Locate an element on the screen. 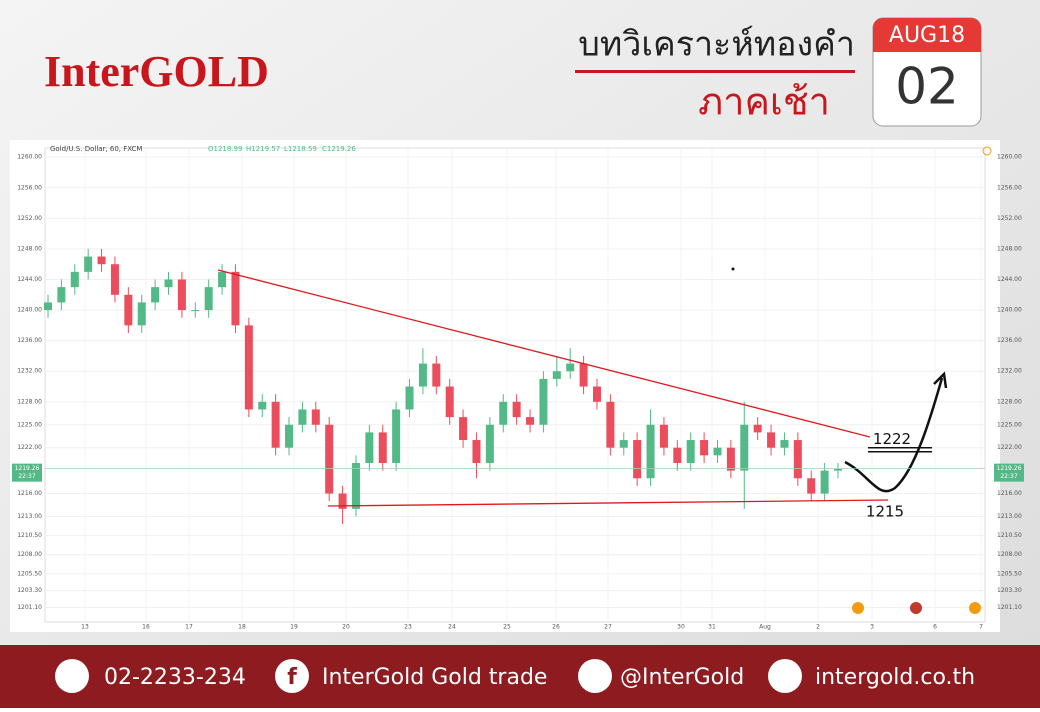 Image resolution: width=1040 pixels, height=712 pixels. y-tick-label: 1210.50 is located at coordinates (29, 535).